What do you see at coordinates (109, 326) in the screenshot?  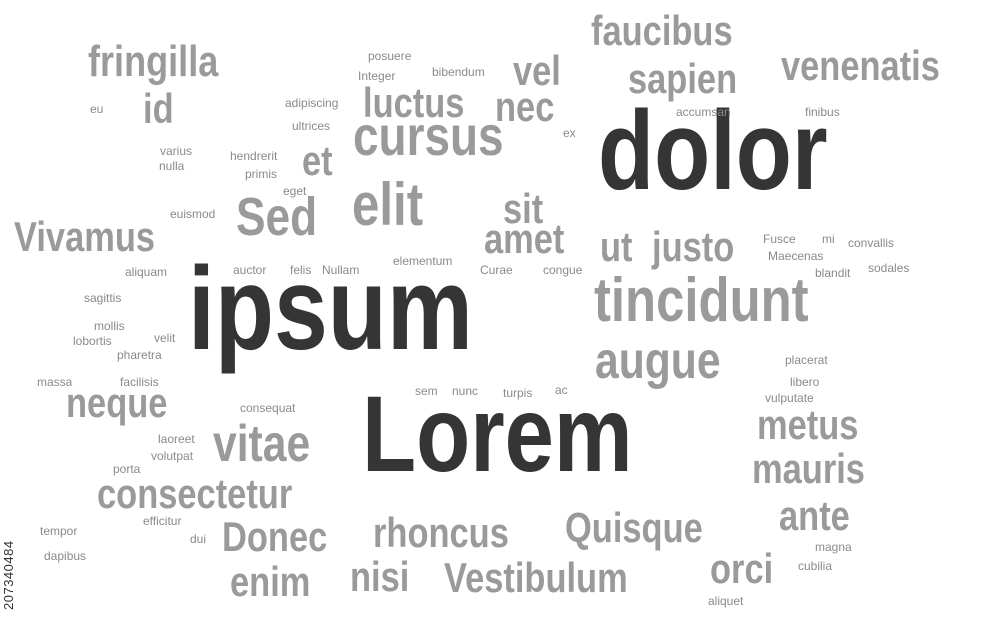 I see `word-mollis: mollis` at bounding box center [109, 326].